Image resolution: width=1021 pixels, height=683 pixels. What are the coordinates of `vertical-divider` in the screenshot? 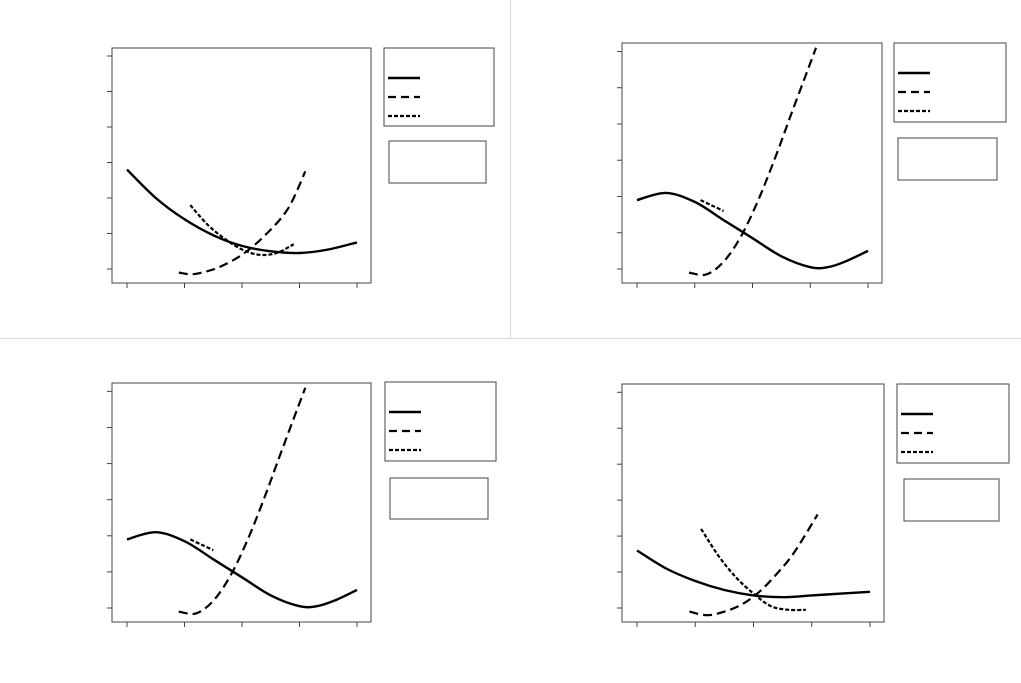 It's located at (510, 169).